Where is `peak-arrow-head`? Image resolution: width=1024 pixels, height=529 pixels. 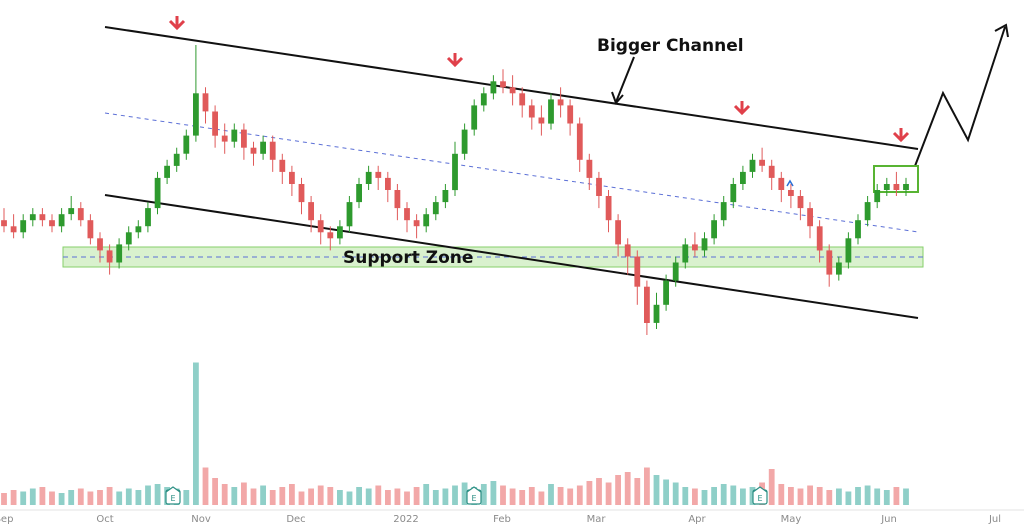 peak-arrow-head is located at coordinates (742, 110).